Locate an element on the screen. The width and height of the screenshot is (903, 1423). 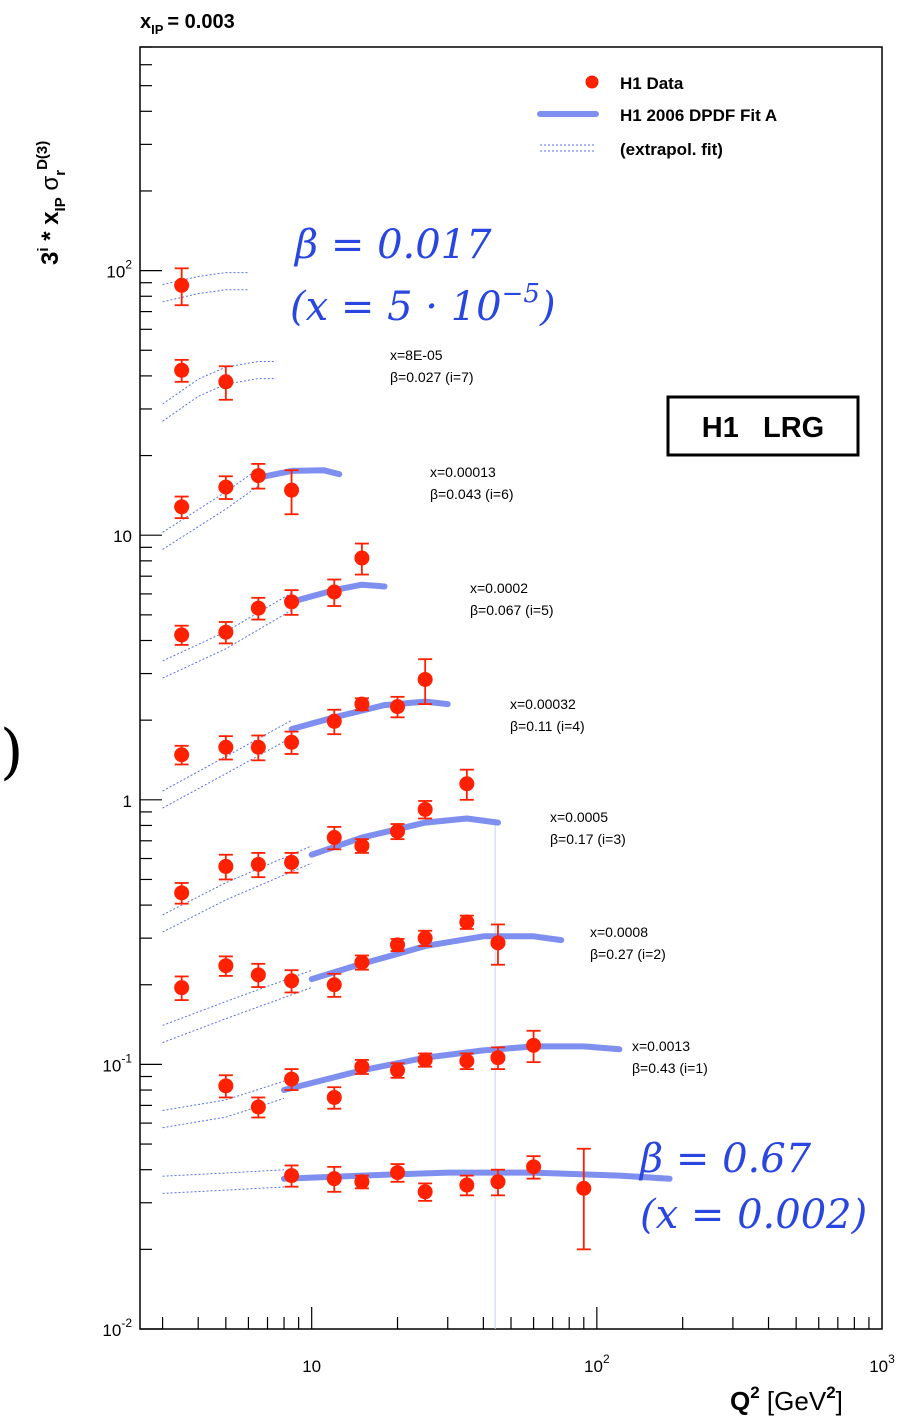
bin-label-x: x=0.0005 is located at coordinates (579, 817).